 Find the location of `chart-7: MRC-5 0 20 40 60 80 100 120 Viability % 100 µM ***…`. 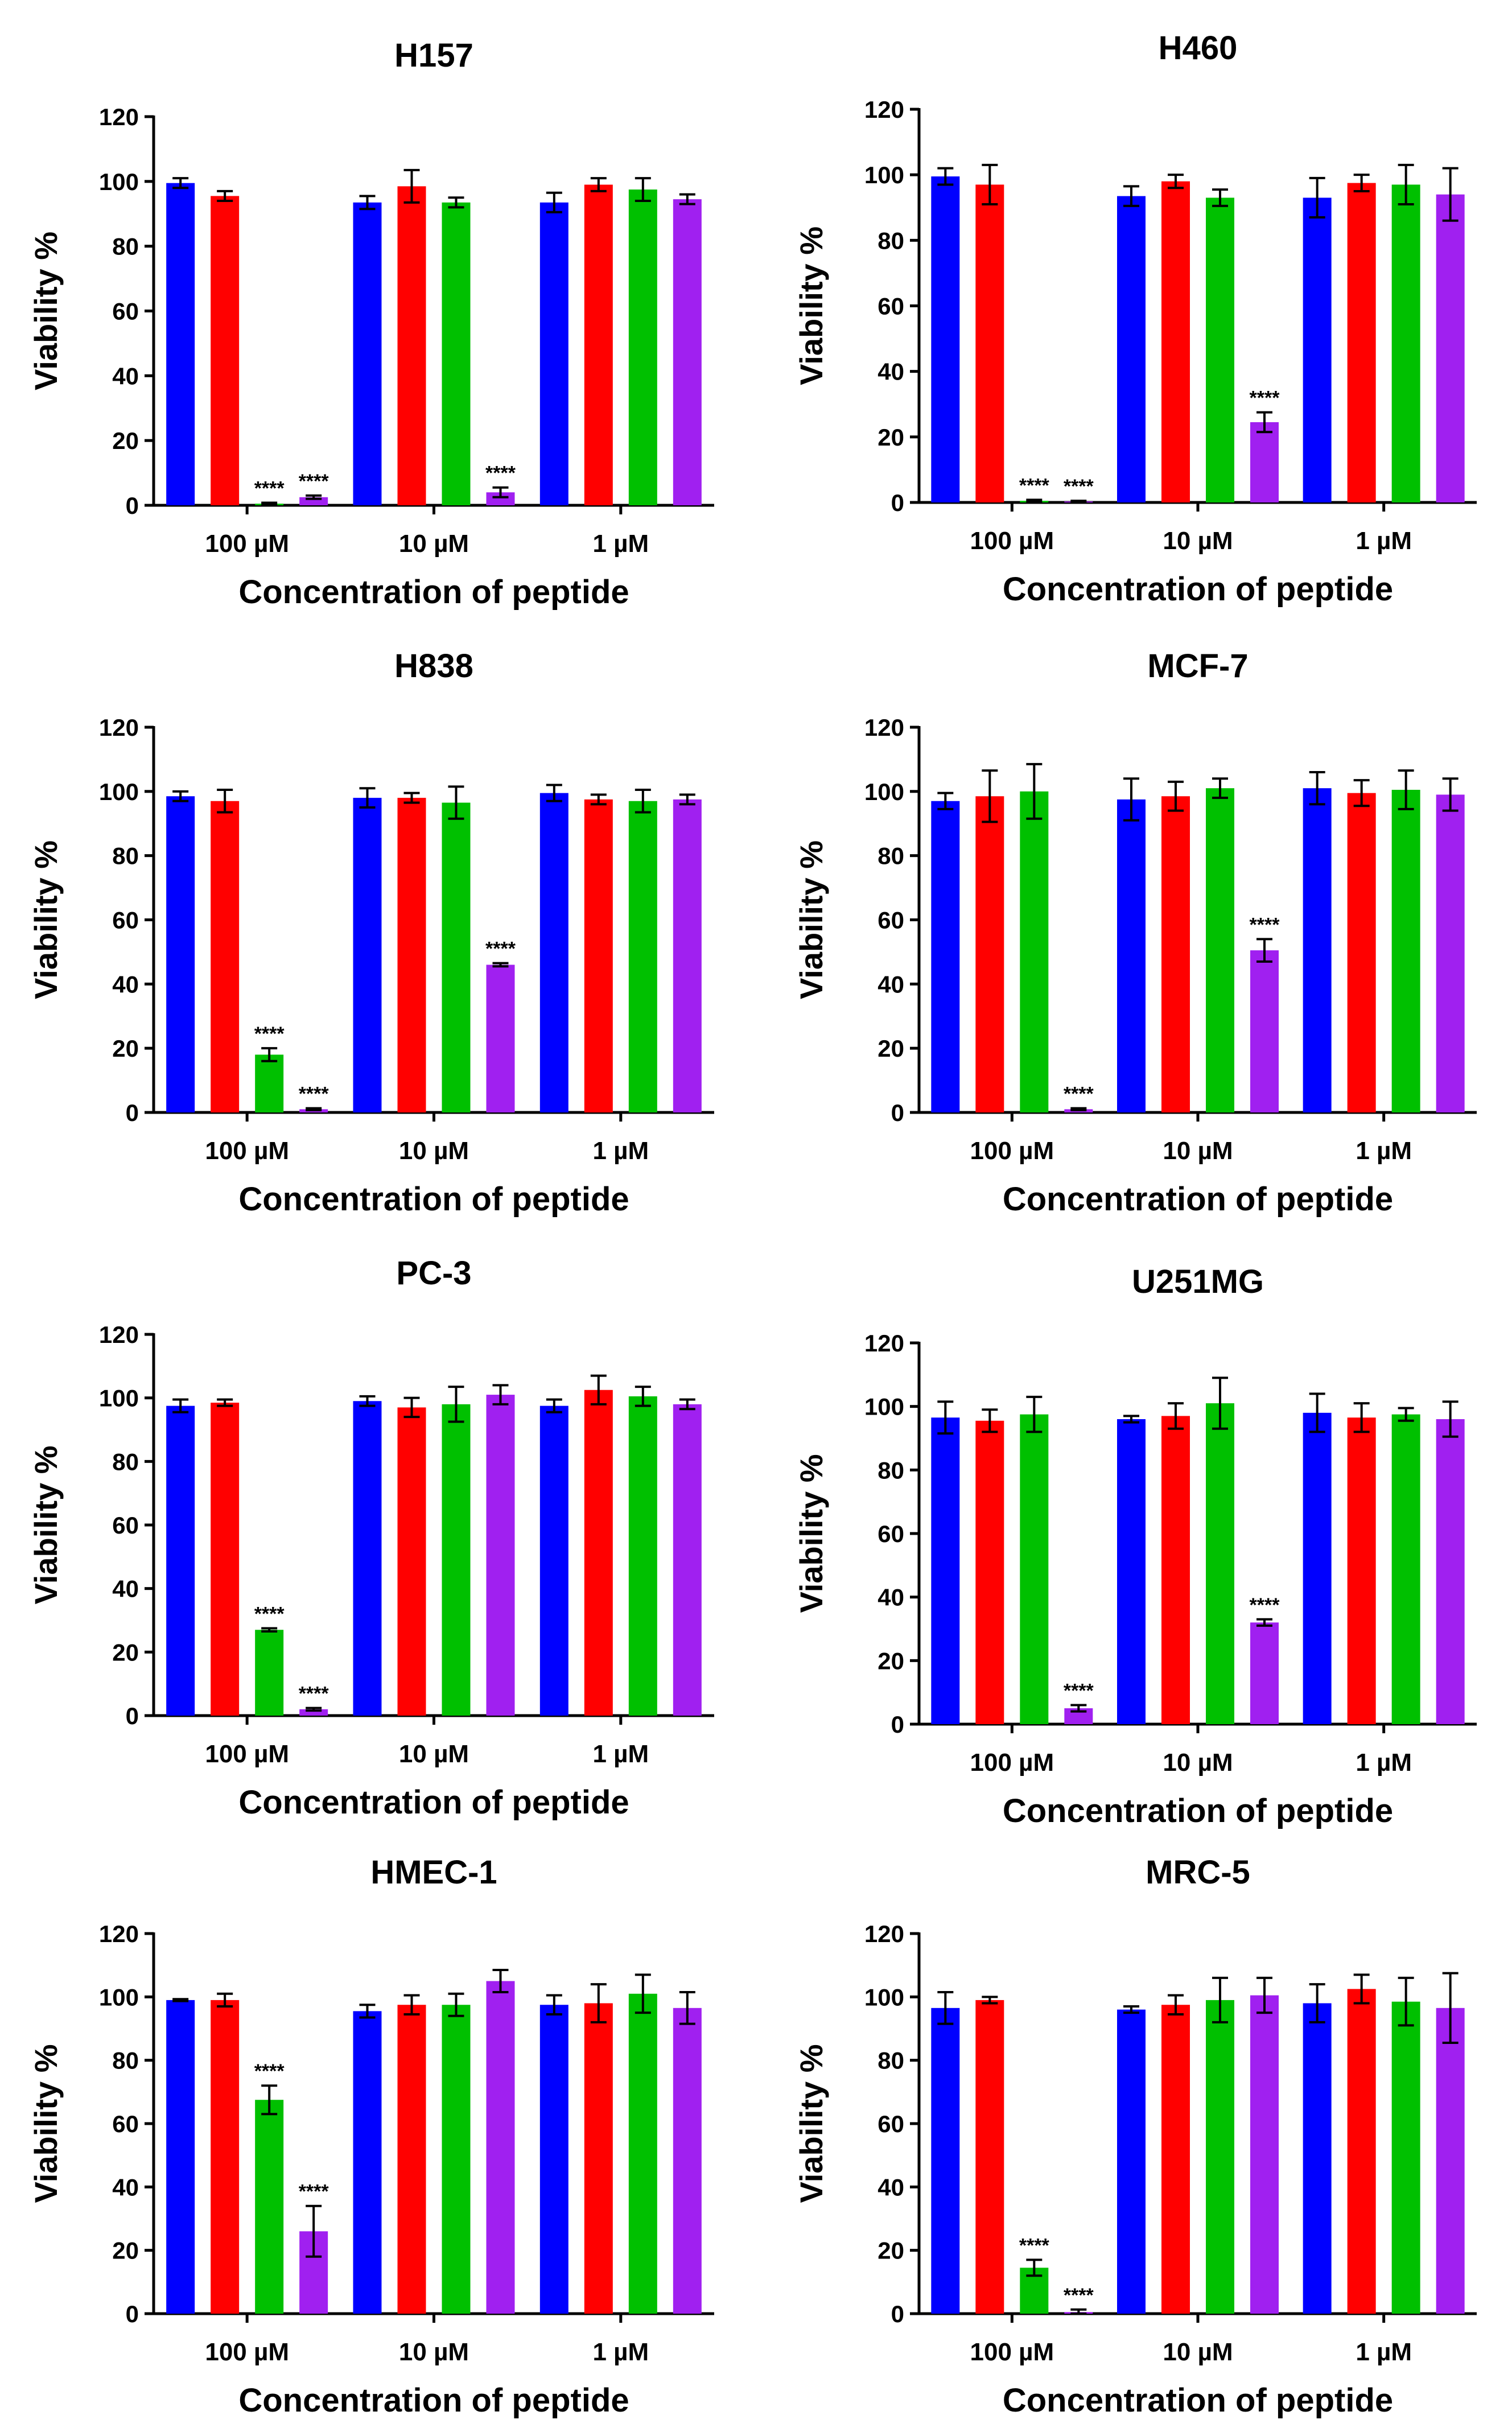

chart-7: MRC-5 0 20 40 60 80 100 120 Viability % 100 µM ***… is located at coordinates (1135, 2136).